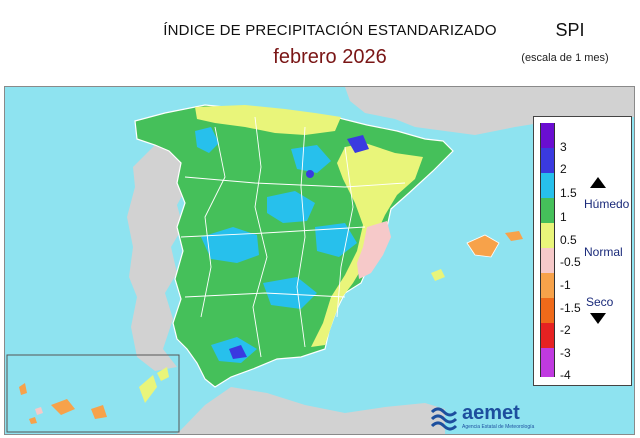 Image resolution: width=640 pixels, height=438 pixels. Describe the element at coordinates (563, 147) in the screenshot. I see `legend-tick: 3` at that location.